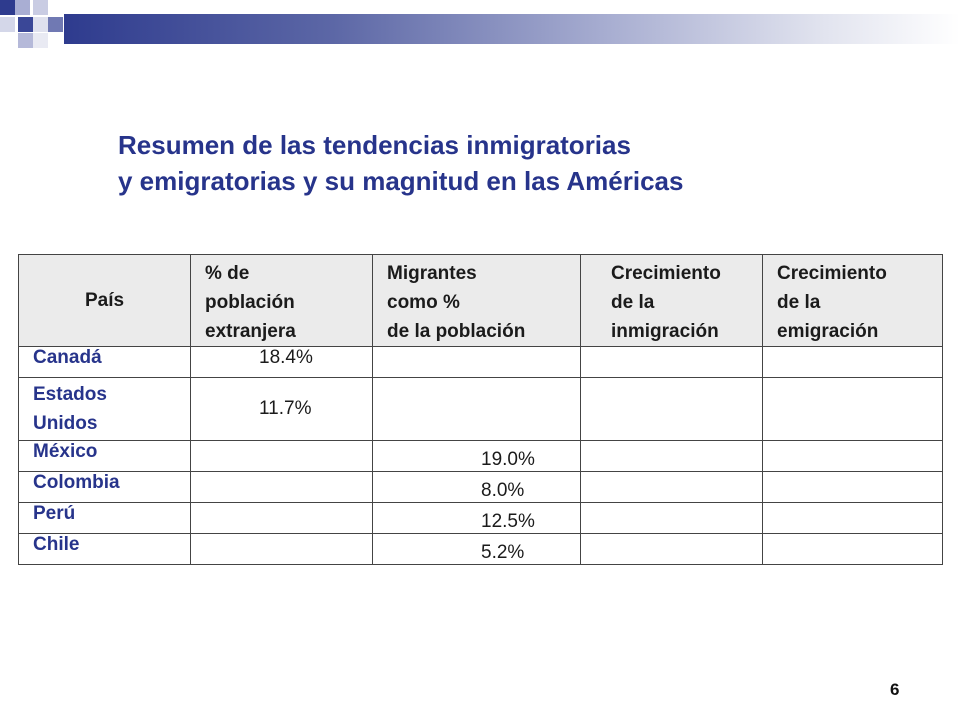  I want to click on header-immigration-growth: Crecimiento de la inmigración, so click(671, 300).